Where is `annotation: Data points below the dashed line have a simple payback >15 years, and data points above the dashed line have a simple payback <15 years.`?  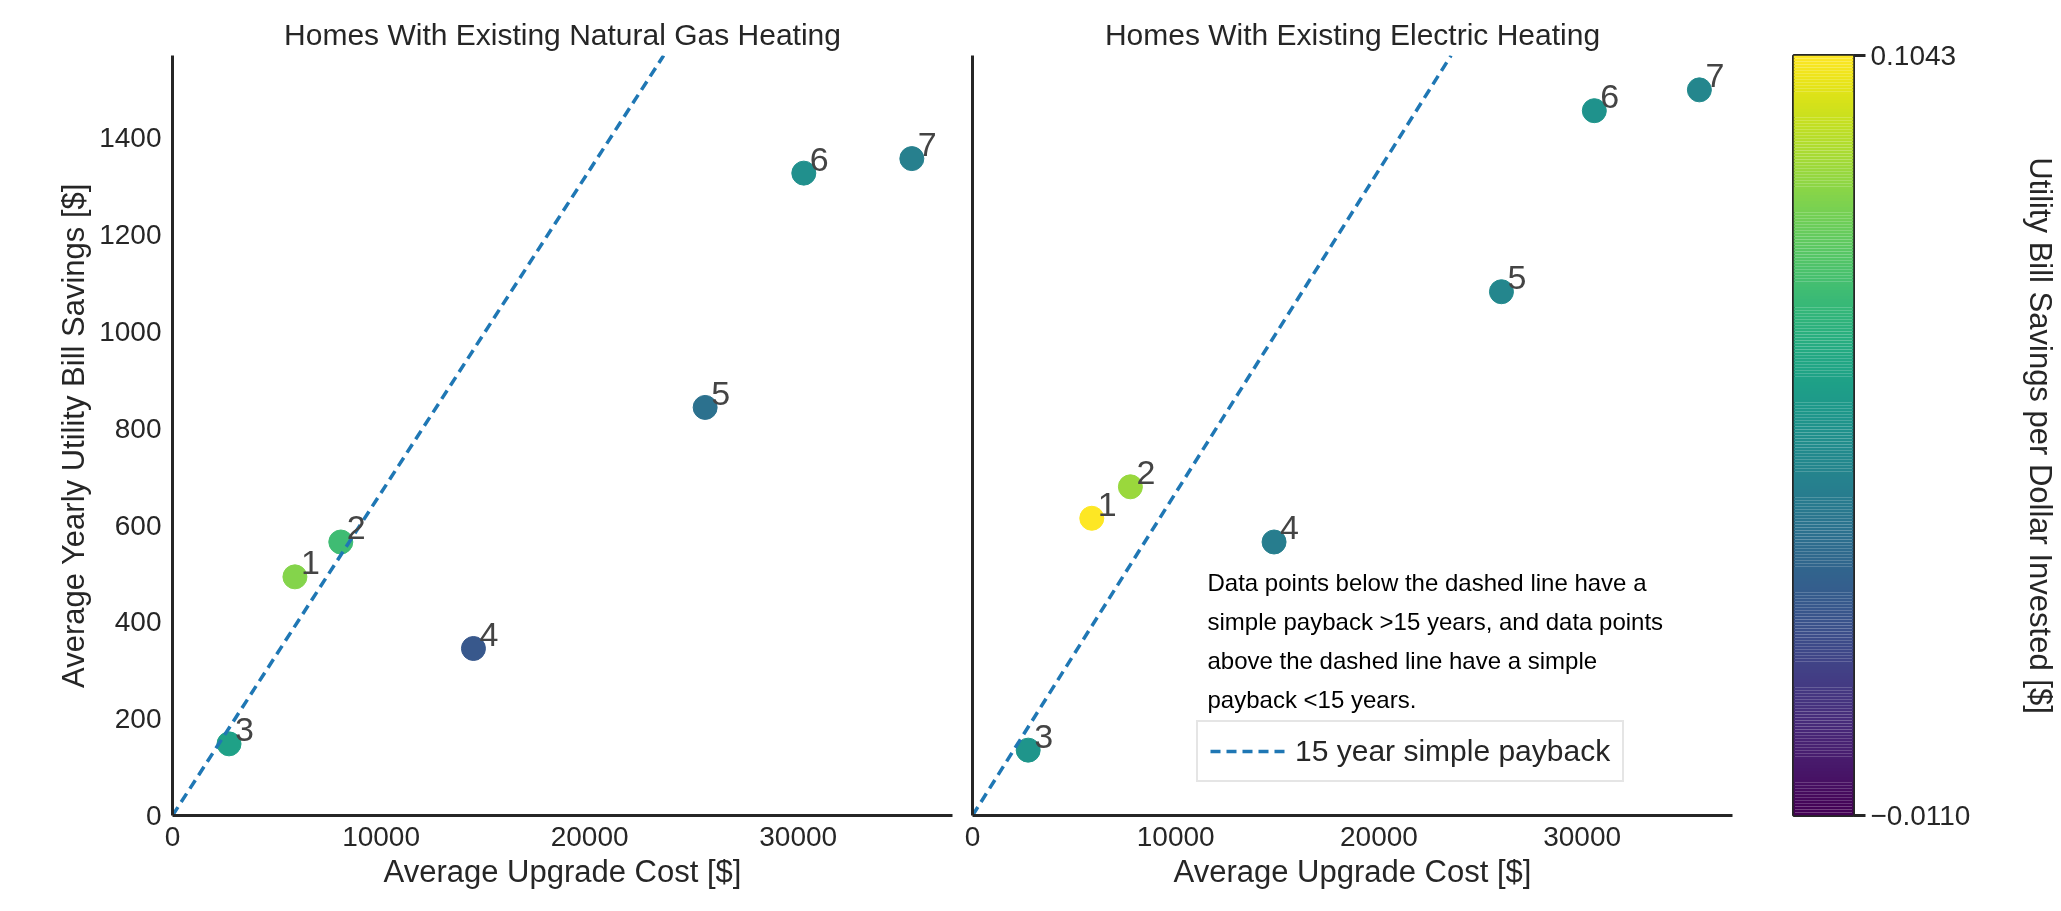
annotation: Data points below the dashed line have a simple payback >15 years, and data points above the dashed line have a simple payback <15 years. is located at coordinates (1435, 640).